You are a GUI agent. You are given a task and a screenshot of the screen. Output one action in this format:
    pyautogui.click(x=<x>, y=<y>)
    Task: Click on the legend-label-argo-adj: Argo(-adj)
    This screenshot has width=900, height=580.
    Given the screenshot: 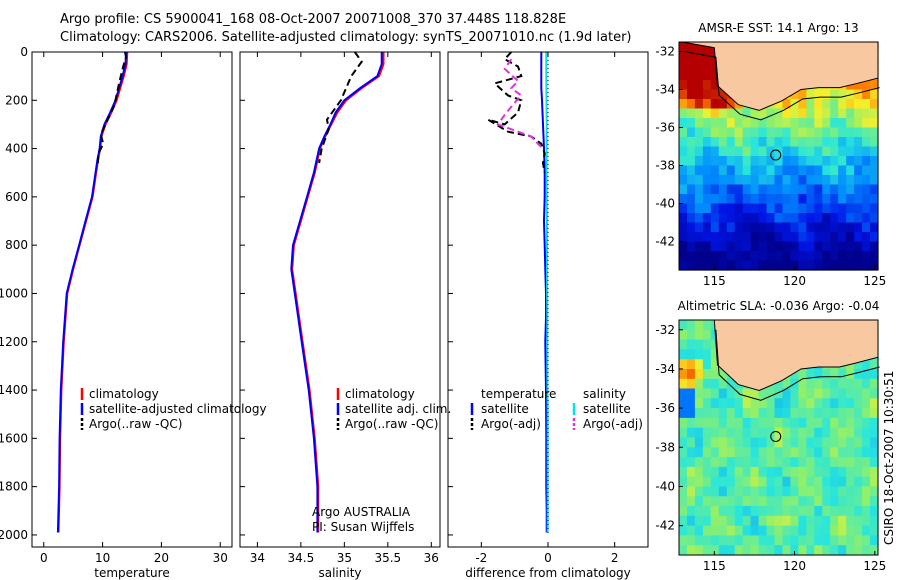 What is the action you would take?
    pyautogui.click(x=613, y=424)
    